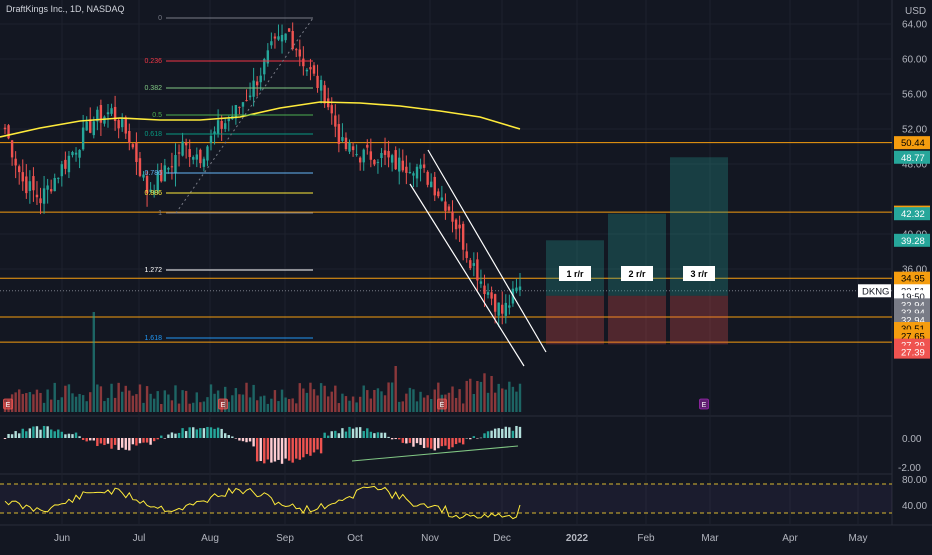 Image resolution: width=932 pixels, height=555 pixels. What do you see at coordinates (467, 275) in the screenshot?
I see `channel-lower` at bounding box center [467, 275].